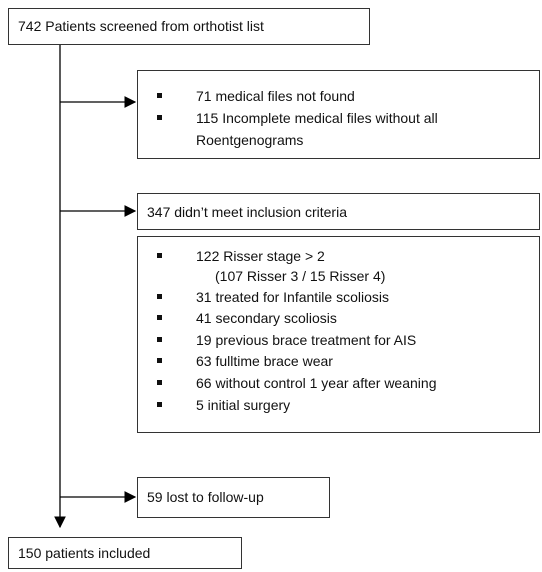  What do you see at coordinates (84, 553) in the screenshot?
I see `end-label: 150 patients included` at bounding box center [84, 553].